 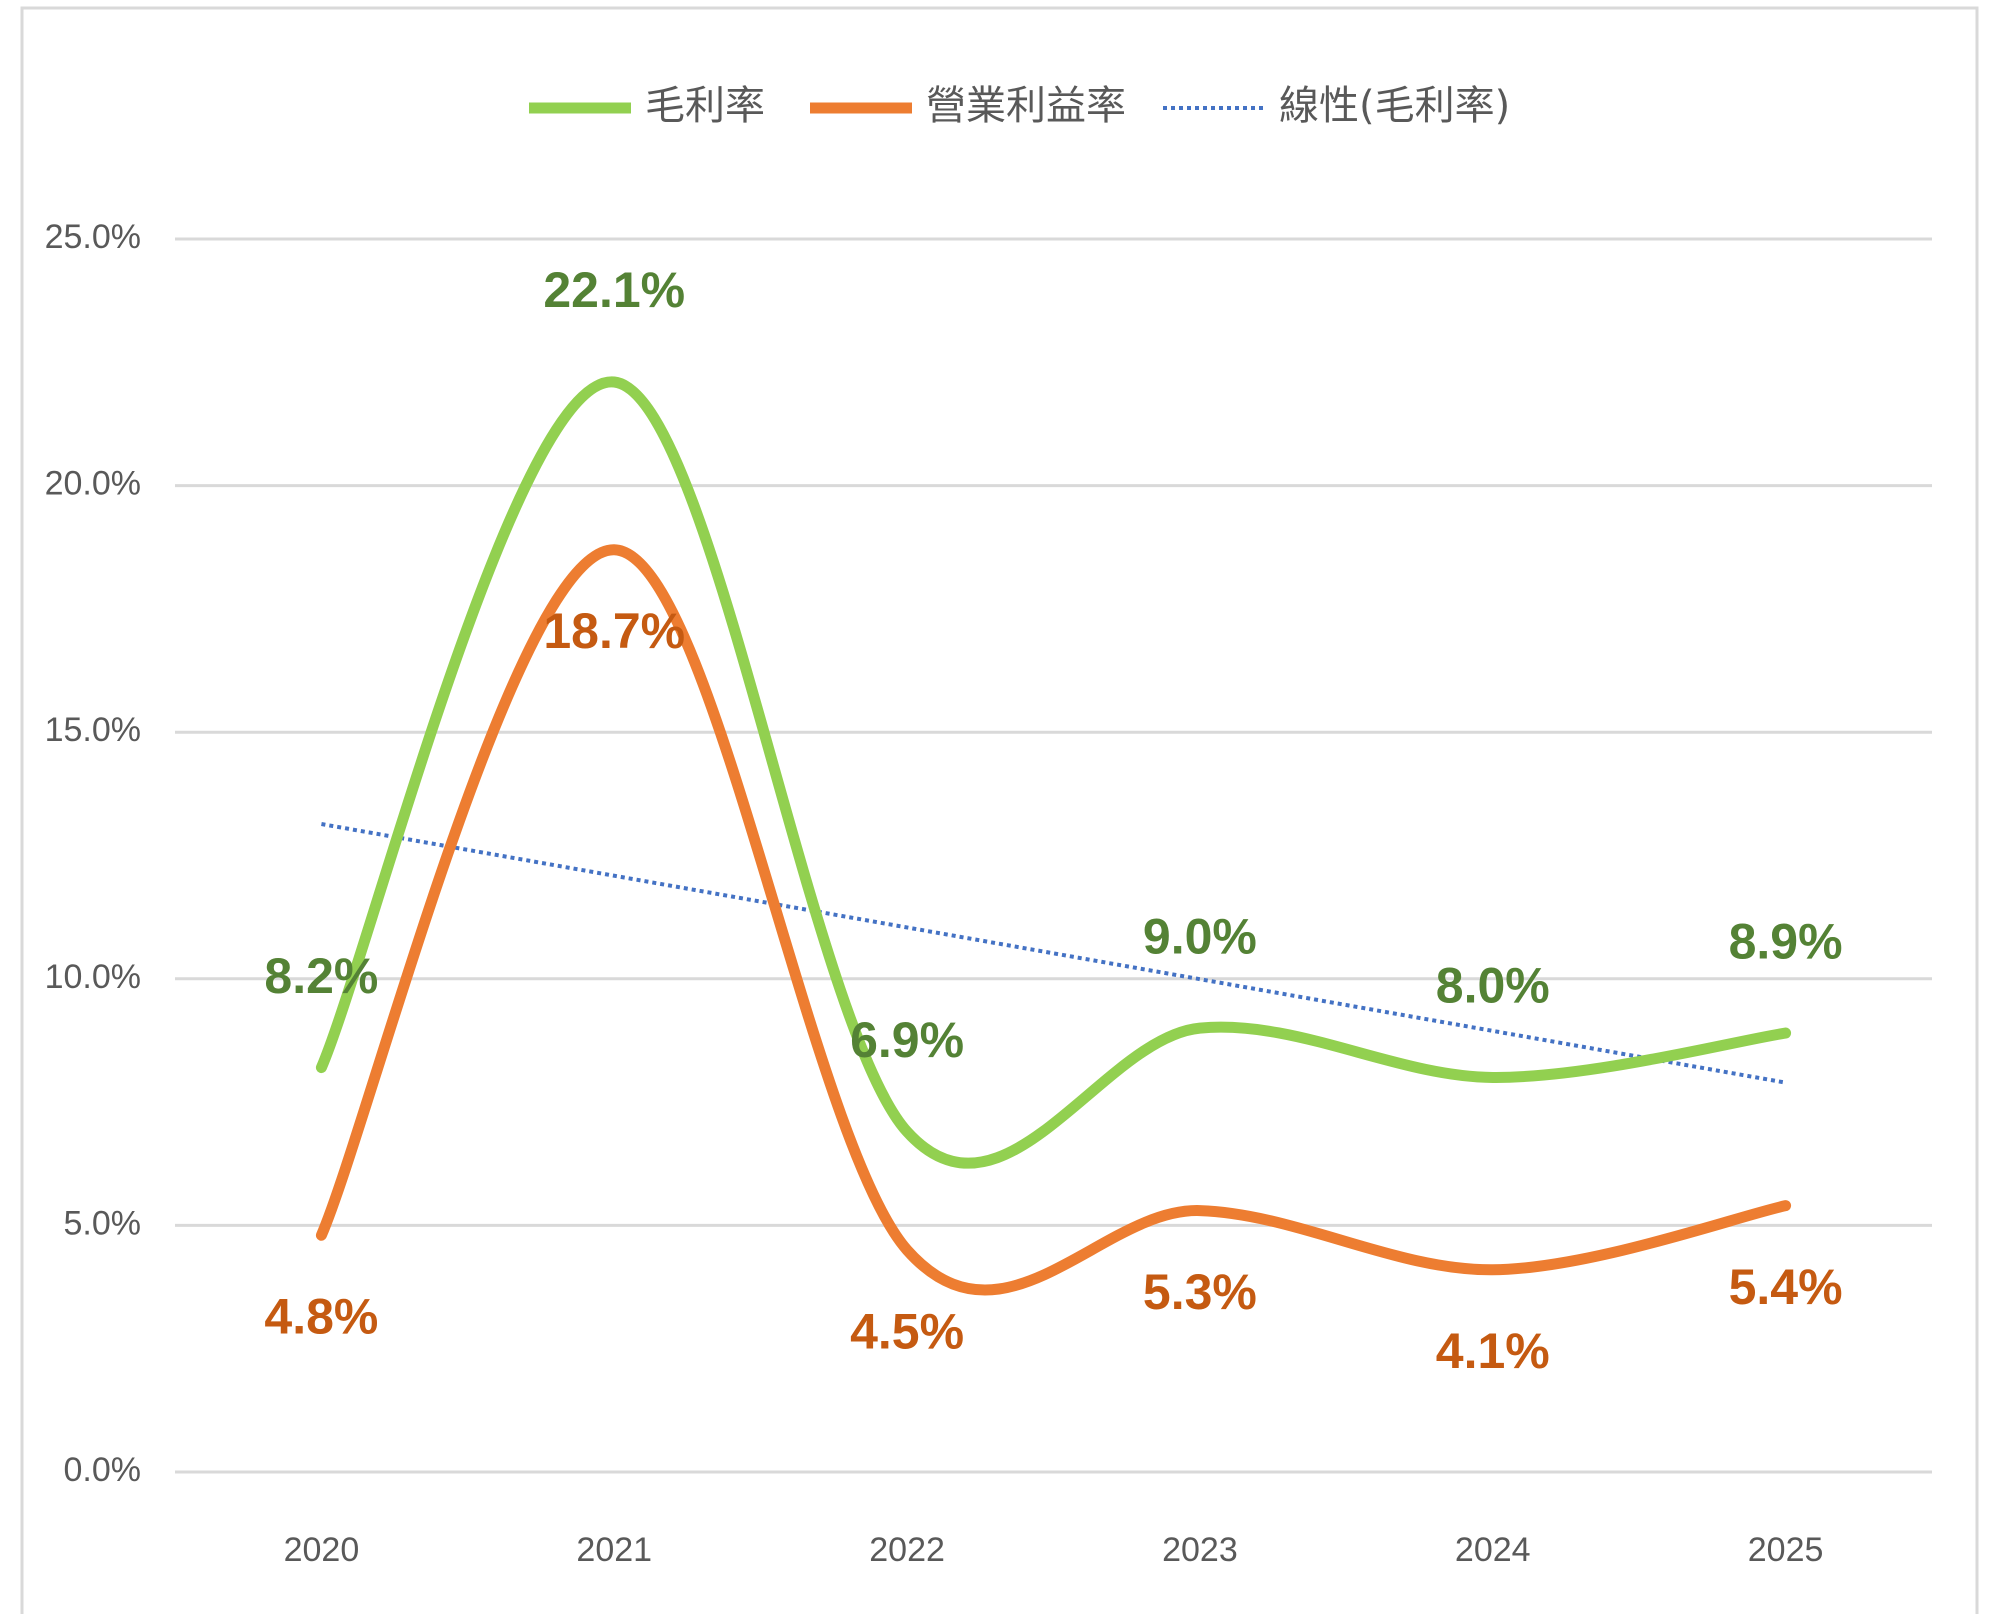 I want to click on x-tick-label: 2020, so click(x=322, y=1550).